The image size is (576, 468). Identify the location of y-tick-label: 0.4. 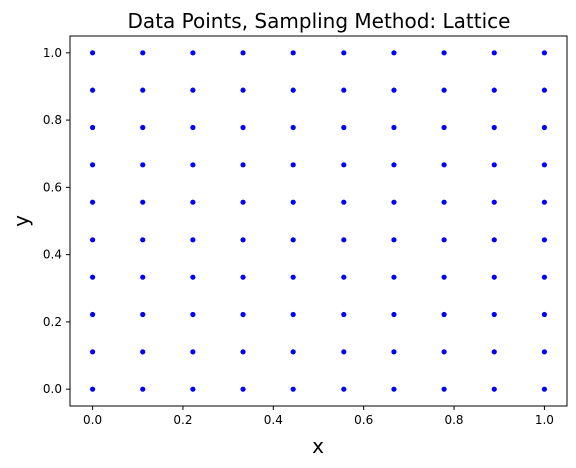
(52, 255).